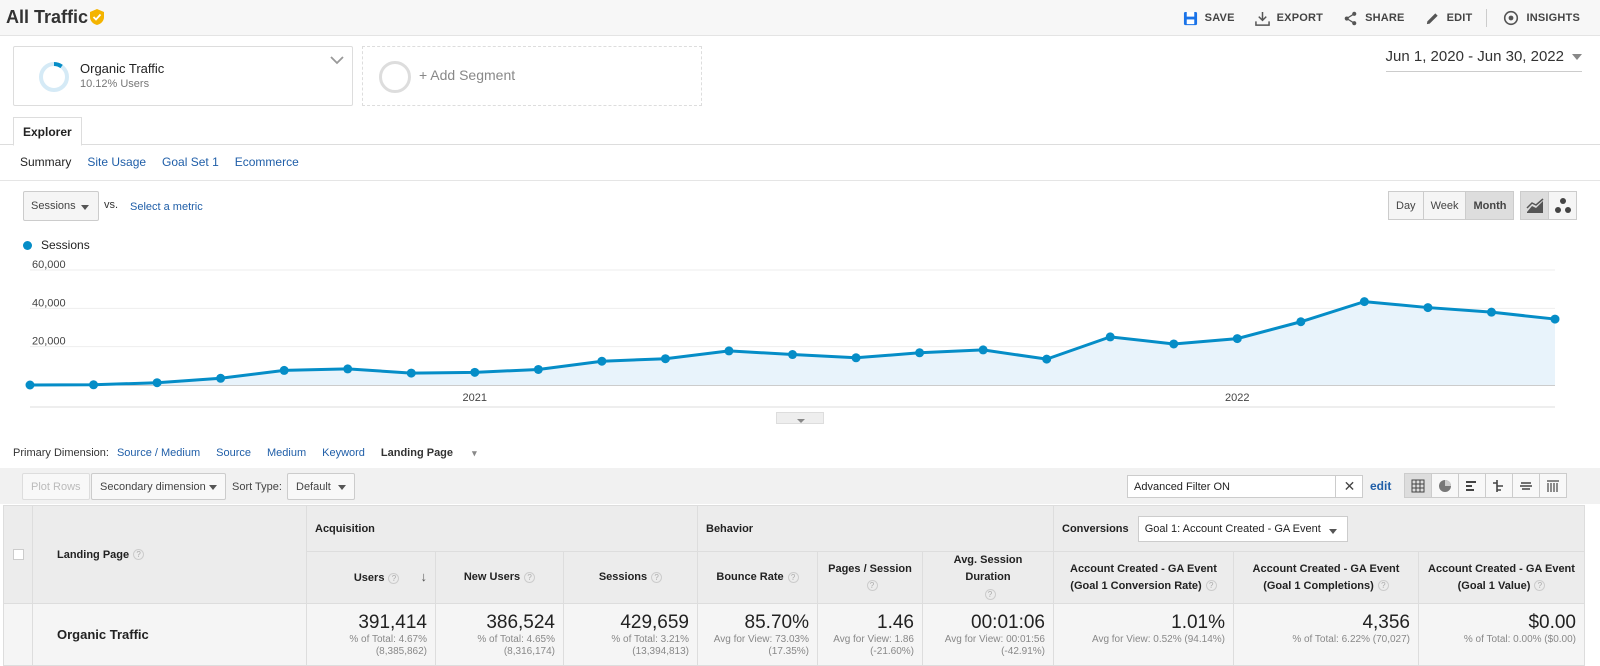 The width and height of the screenshot is (1600, 666). I want to click on share-button: SHARE, so click(1374, 18).